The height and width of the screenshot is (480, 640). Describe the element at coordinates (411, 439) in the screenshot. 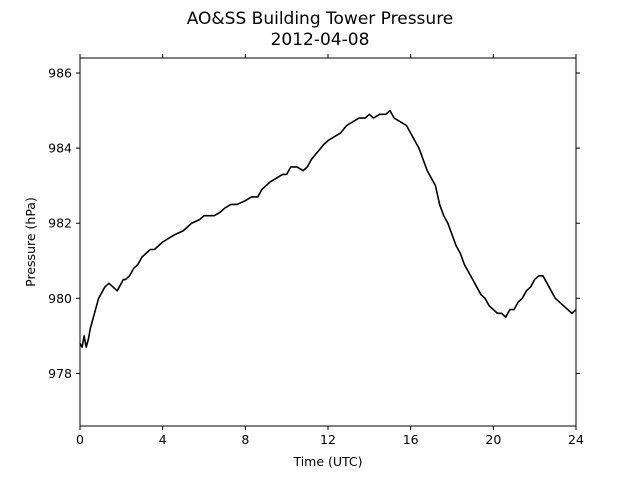

I see `x-tick-label: 16` at that location.